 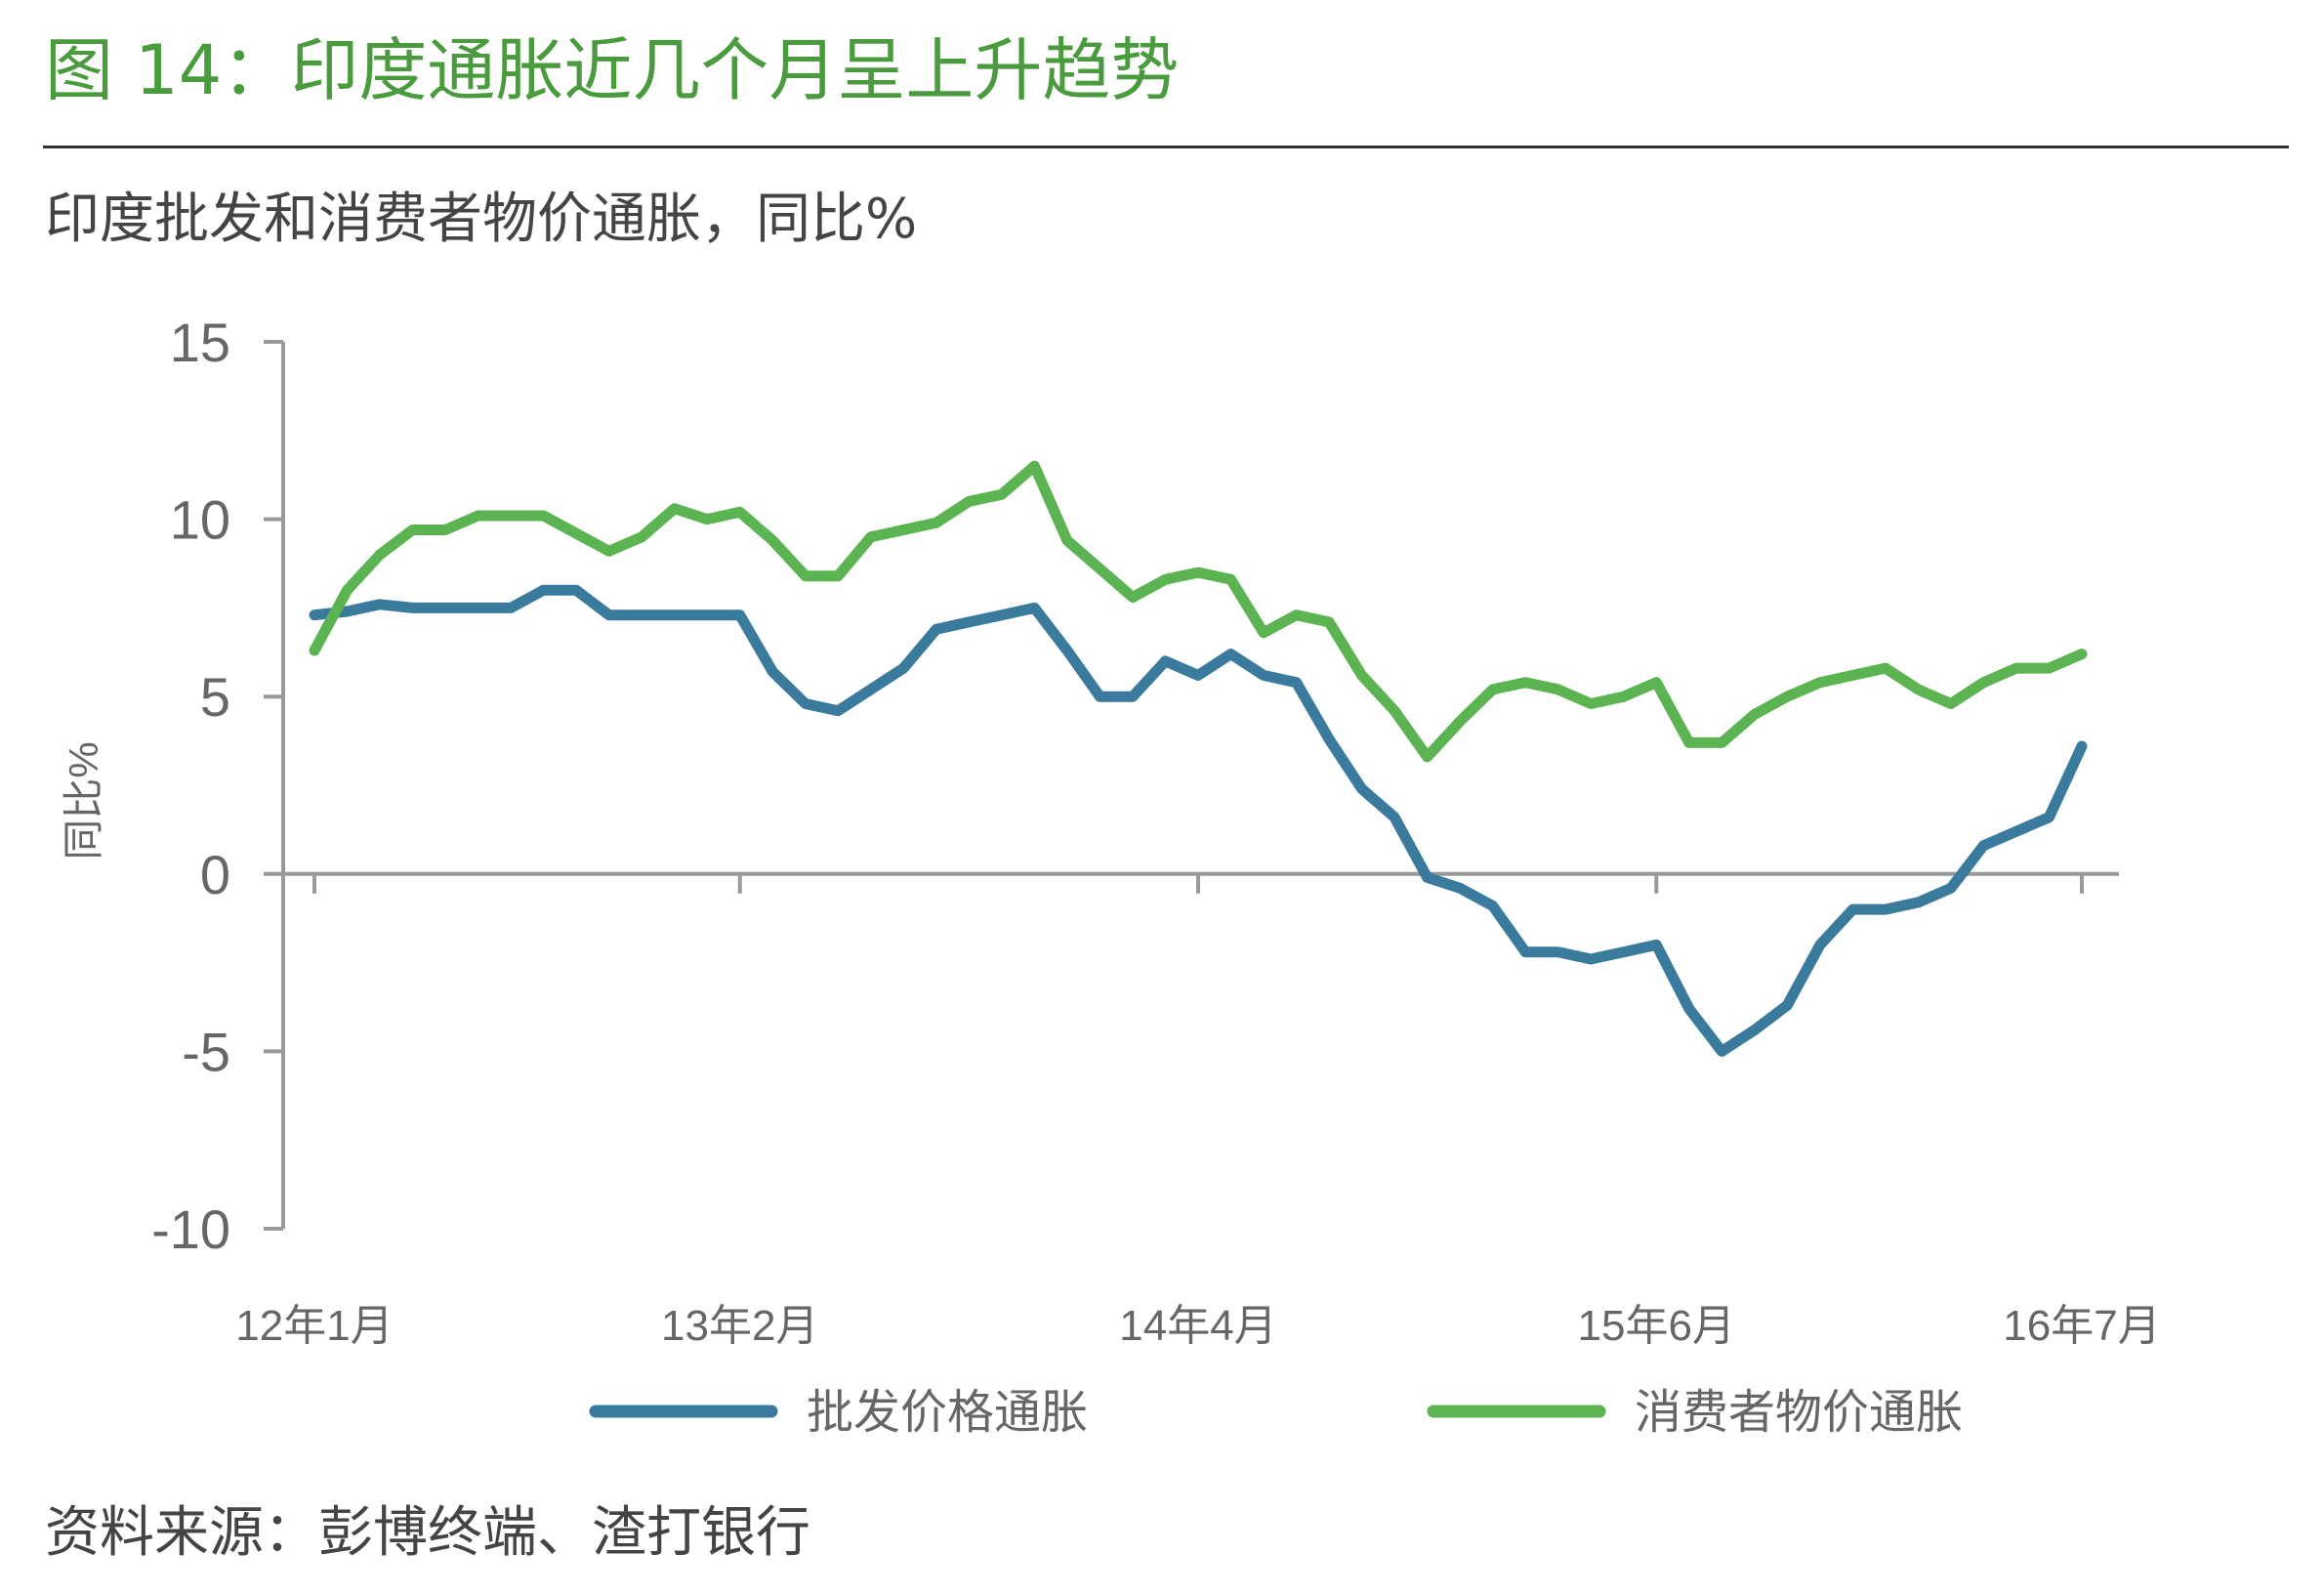 What do you see at coordinates (612, 70) in the screenshot?
I see `figure-title: 图 14：印度通胀近几个月呈上升趋势` at bounding box center [612, 70].